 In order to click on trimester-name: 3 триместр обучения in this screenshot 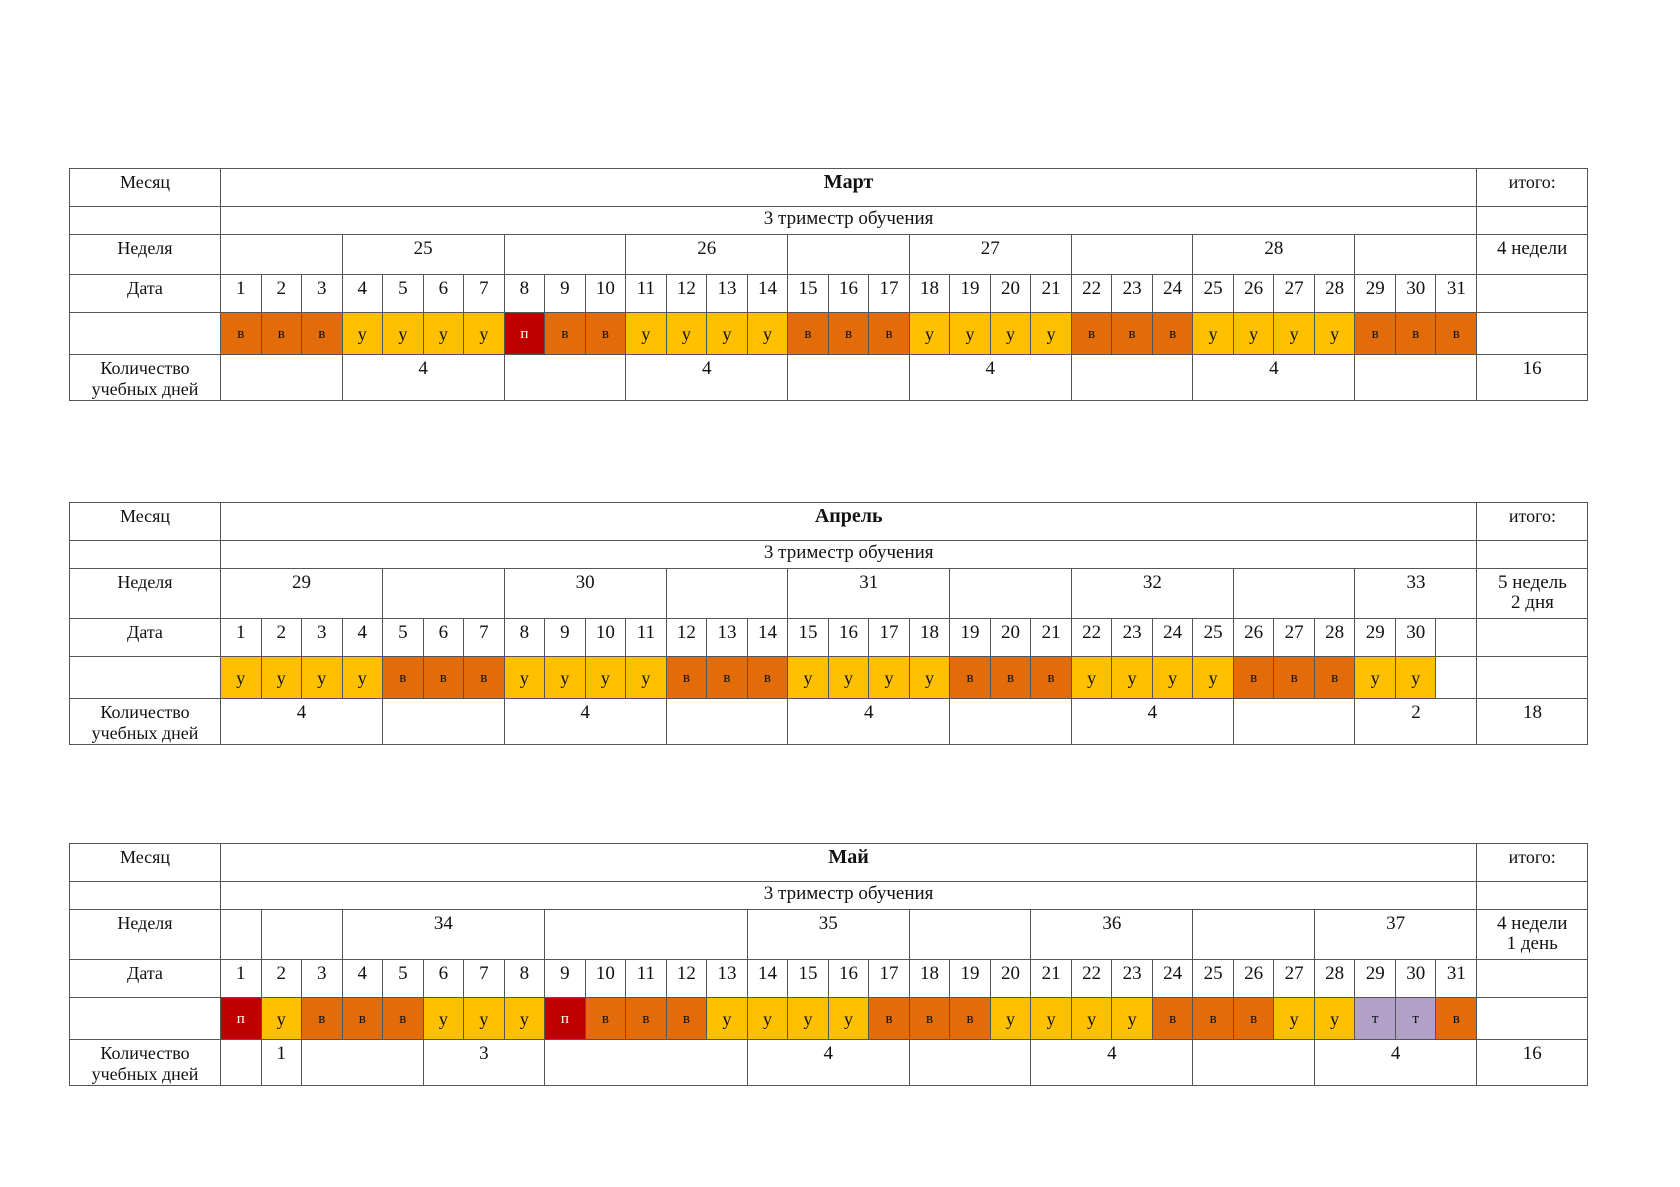, I will do `click(848, 895)`.